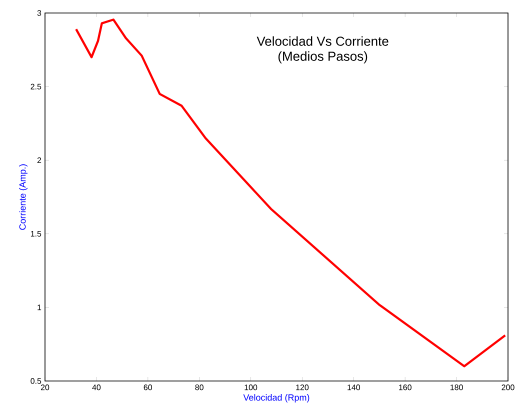  Describe the element at coordinates (456, 387) in the screenshot. I see `x-tick-label: 180` at that location.